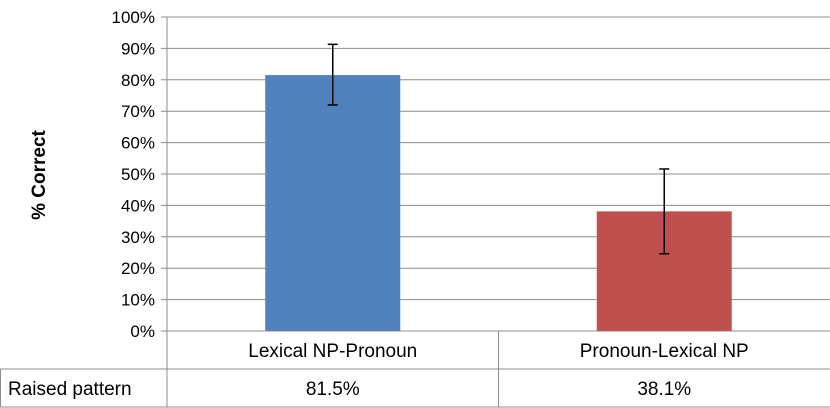 This screenshot has width=830, height=408. I want to click on y-tick-label: 20%, so click(138, 268).